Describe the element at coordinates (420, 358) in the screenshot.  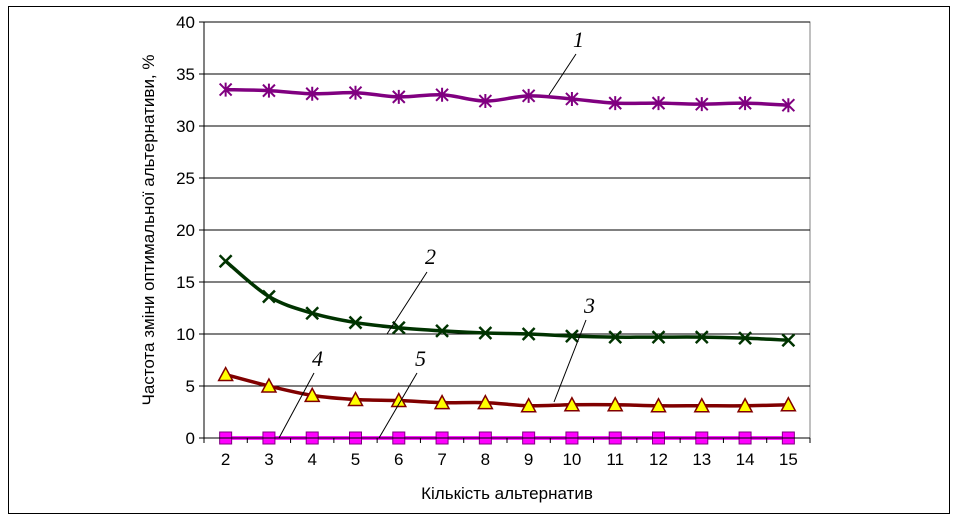
I see `series-annotation-5: 5` at that location.